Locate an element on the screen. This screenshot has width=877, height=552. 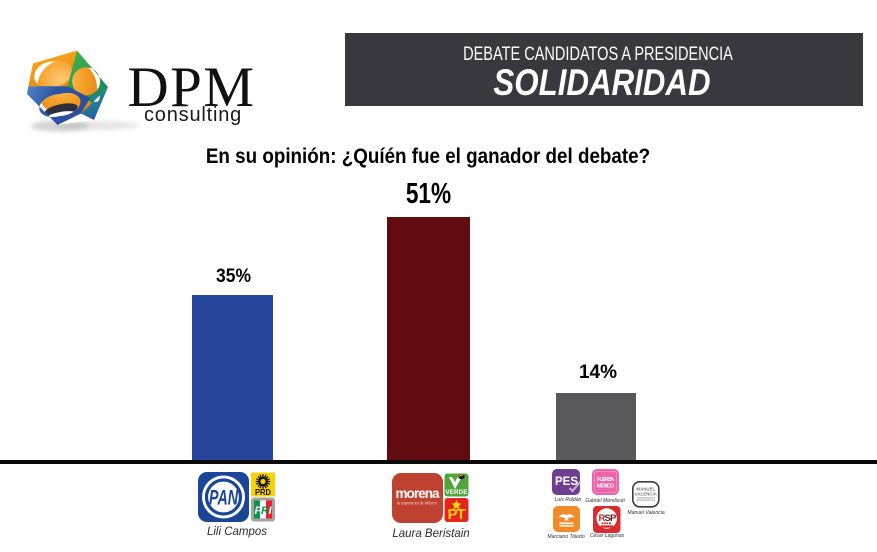
svg-text: FUERZA is located at coordinates (605, 480).